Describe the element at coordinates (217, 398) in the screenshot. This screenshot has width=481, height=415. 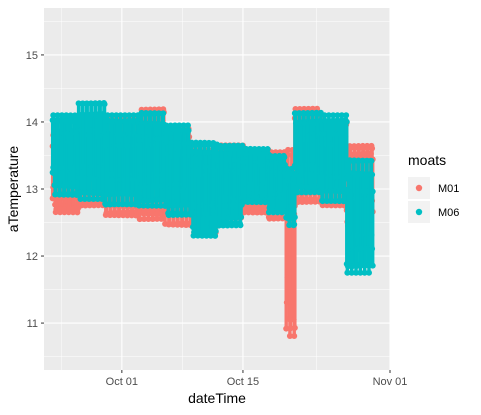
I see `x-axis-title: dateTime` at that location.